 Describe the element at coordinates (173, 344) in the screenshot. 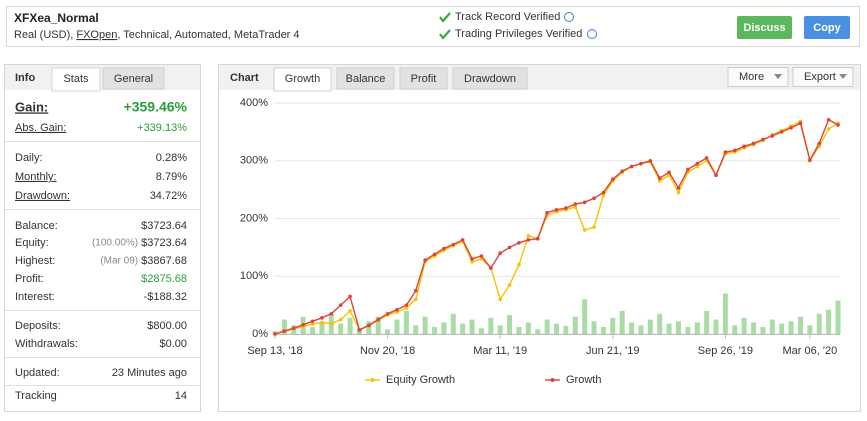

I see `stat-value: $0.00` at that location.